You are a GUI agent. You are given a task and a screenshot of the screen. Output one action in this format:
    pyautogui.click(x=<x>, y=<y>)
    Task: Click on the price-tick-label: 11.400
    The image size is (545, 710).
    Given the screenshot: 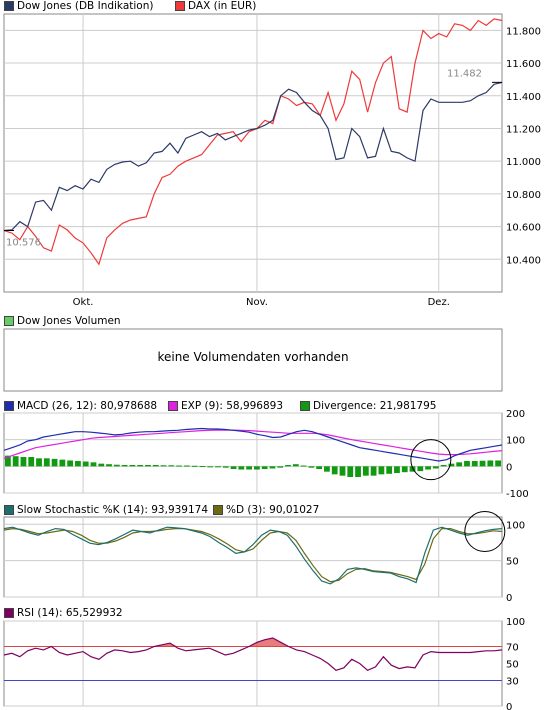 What is the action you would take?
    pyautogui.click(x=523, y=97)
    